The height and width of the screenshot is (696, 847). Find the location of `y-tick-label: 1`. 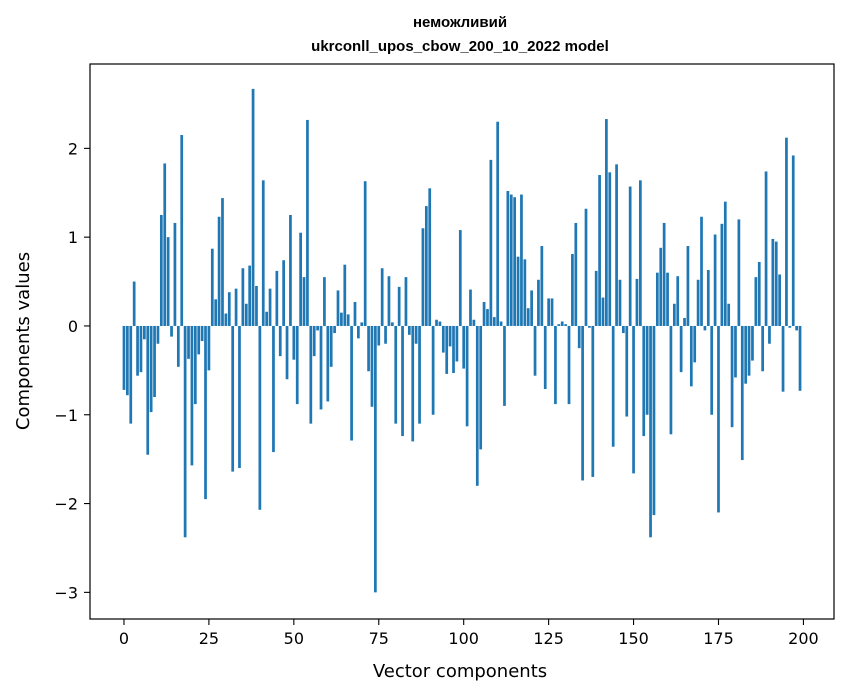

y-tick-label: 1 is located at coordinates (73, 237).